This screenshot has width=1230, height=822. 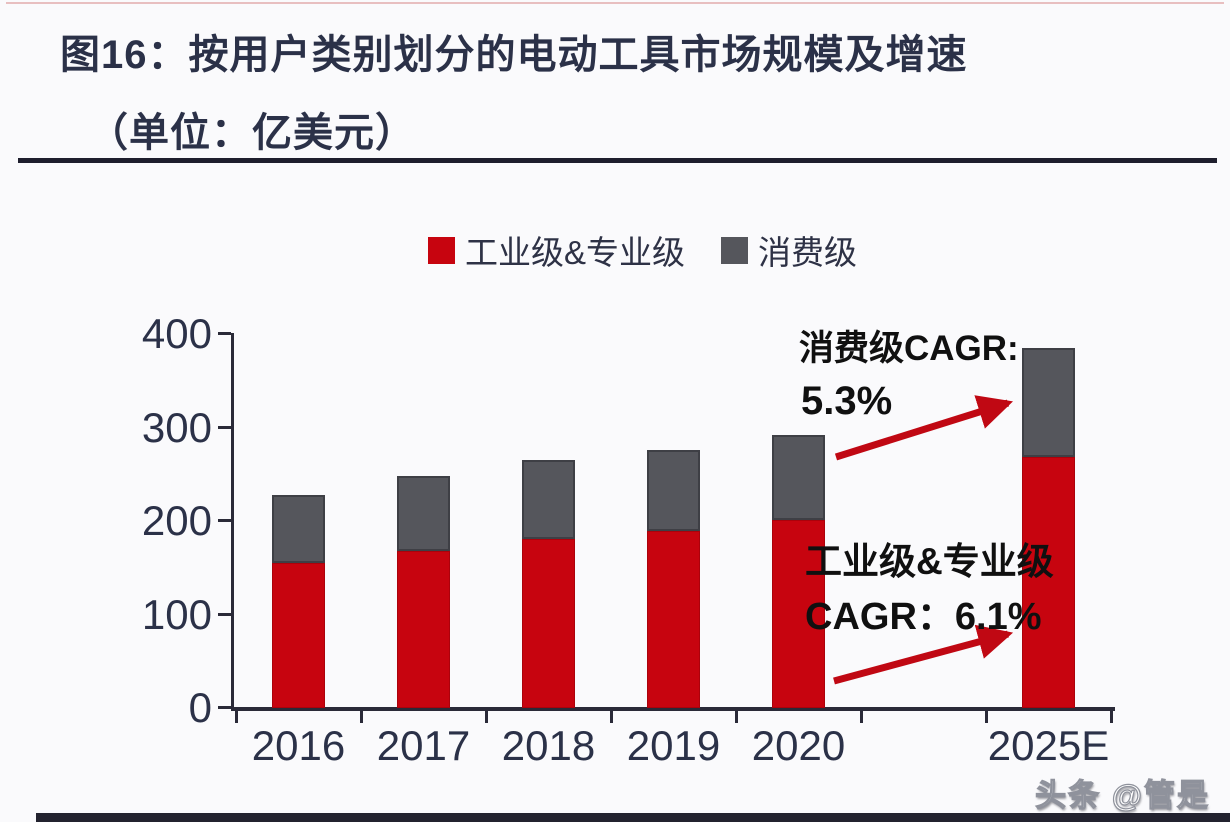 What do you see at coordinates (923, 654) in the screenshot?
I see `industrial-cagr-arrow` at bounding box center [923, 654].